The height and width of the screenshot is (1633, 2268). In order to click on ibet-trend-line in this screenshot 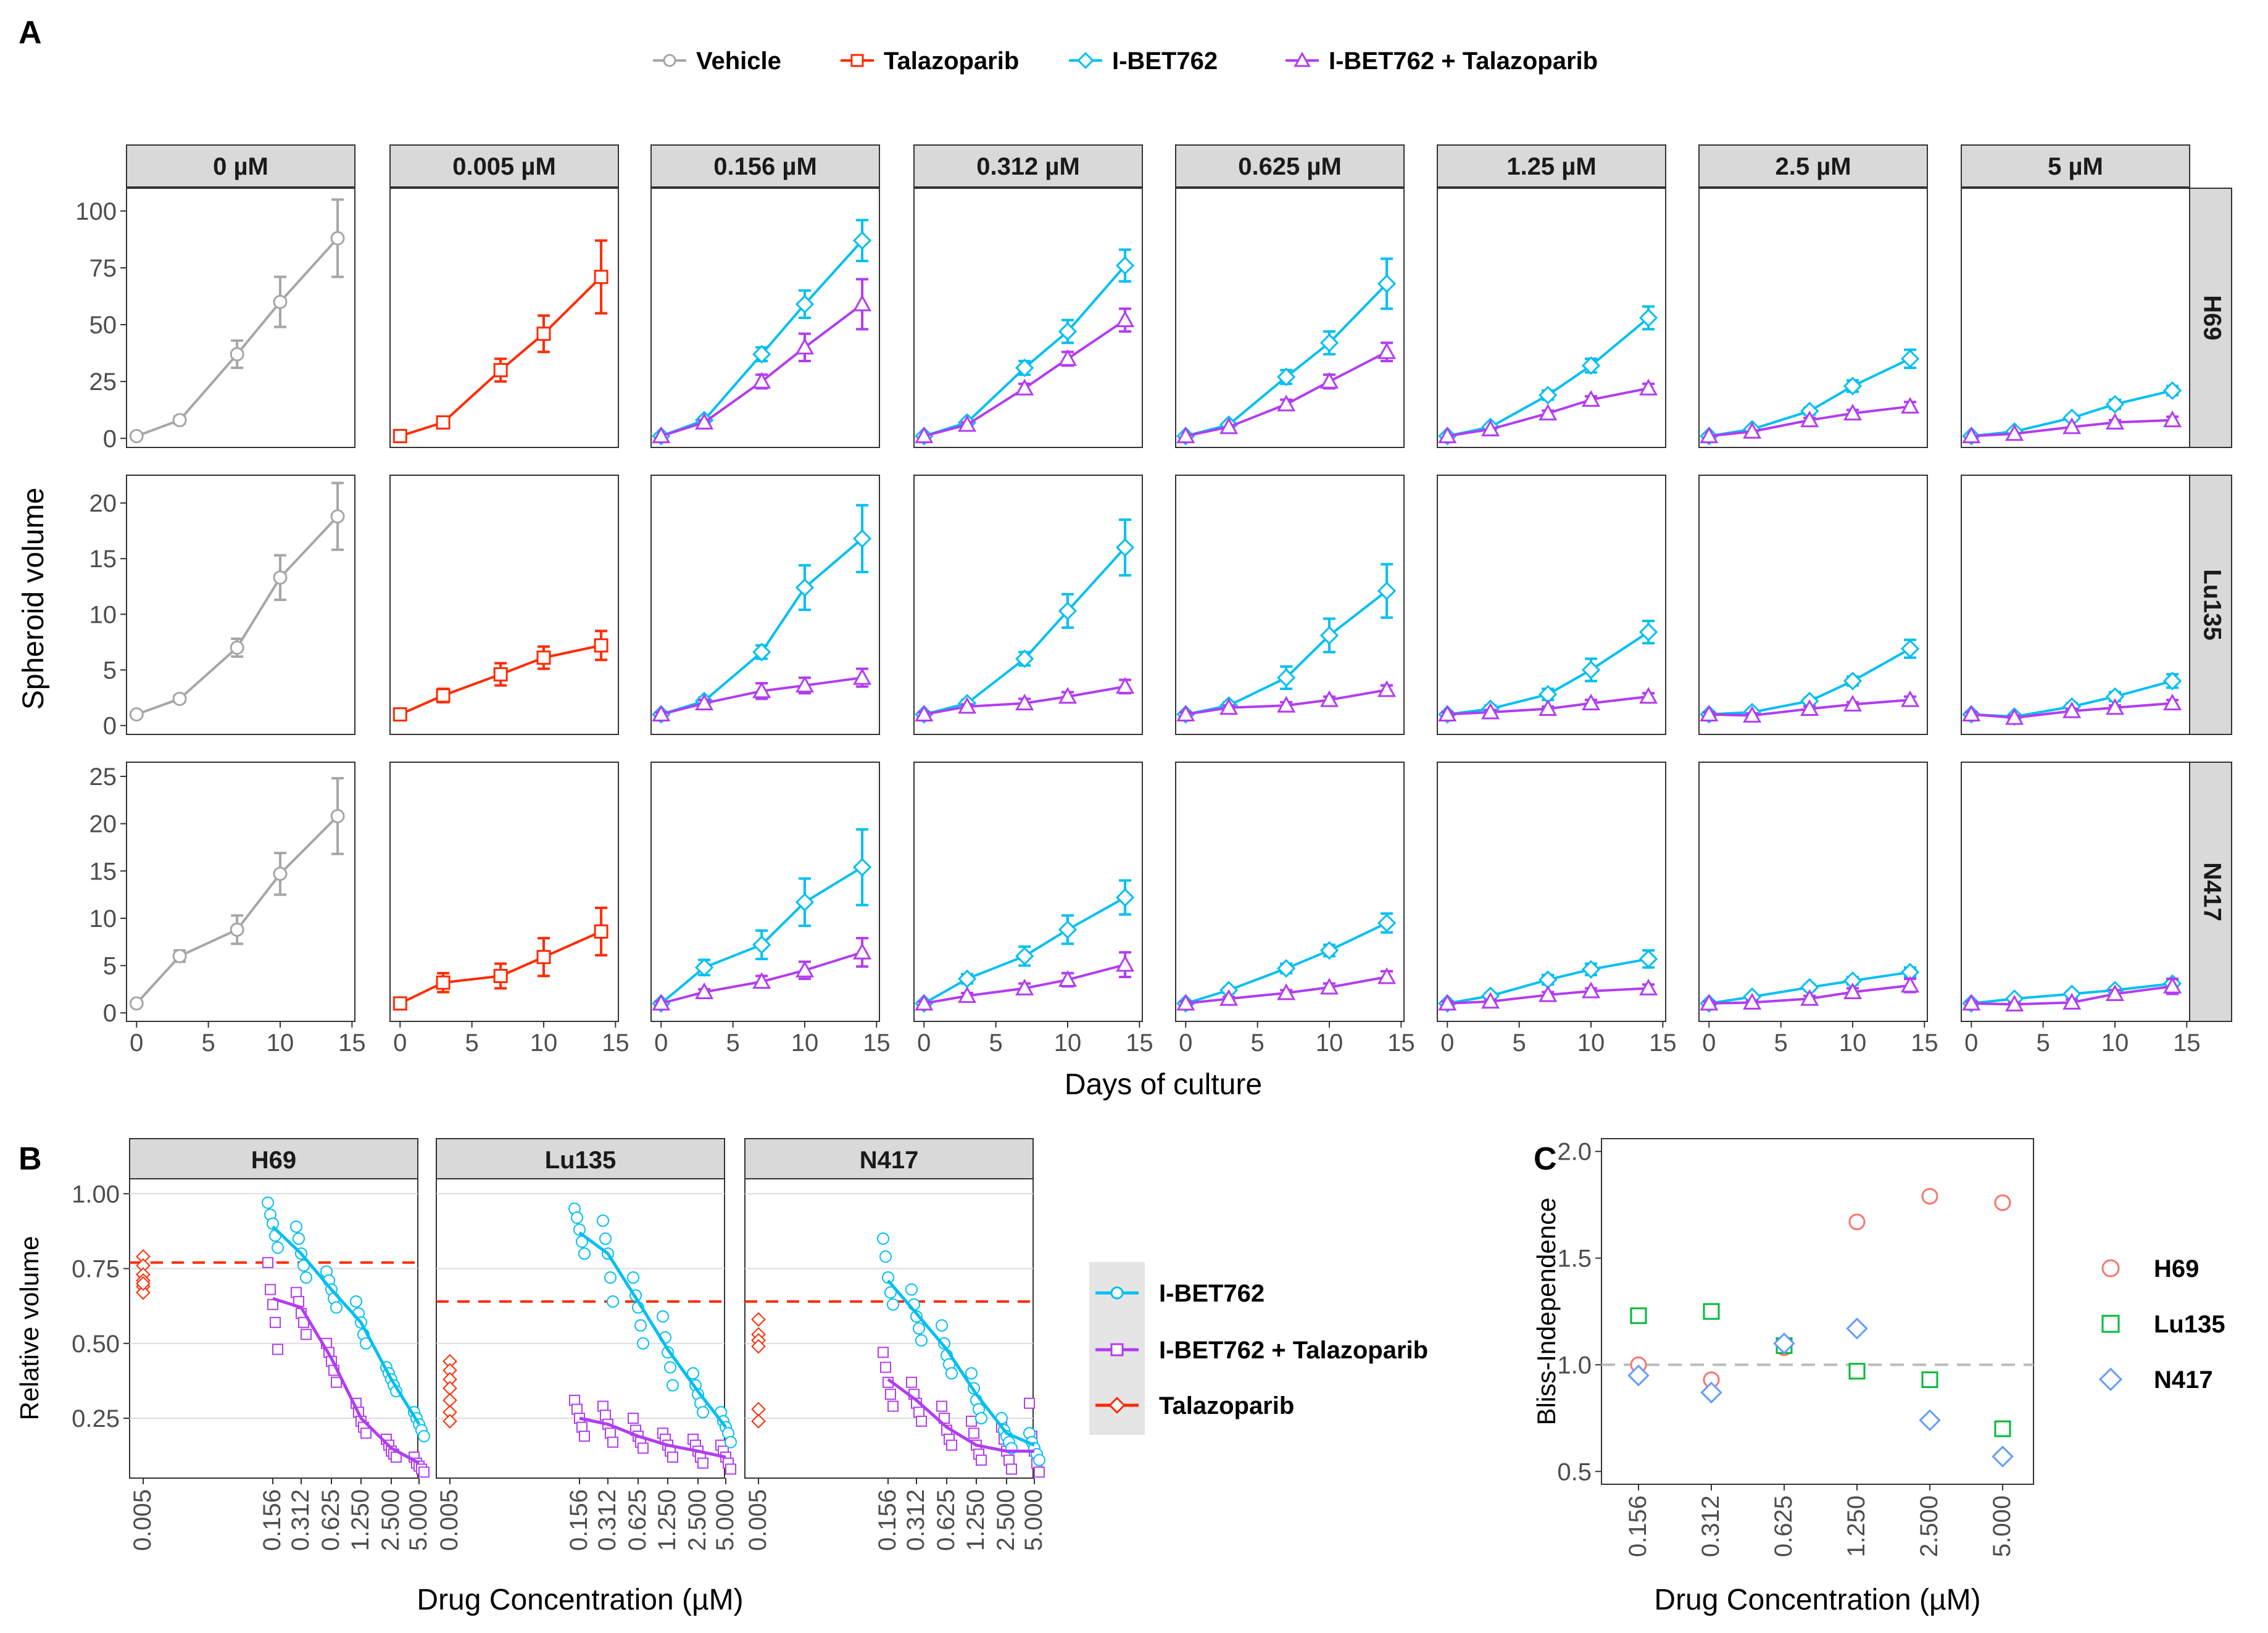, I will do `click(961, 1363)`.